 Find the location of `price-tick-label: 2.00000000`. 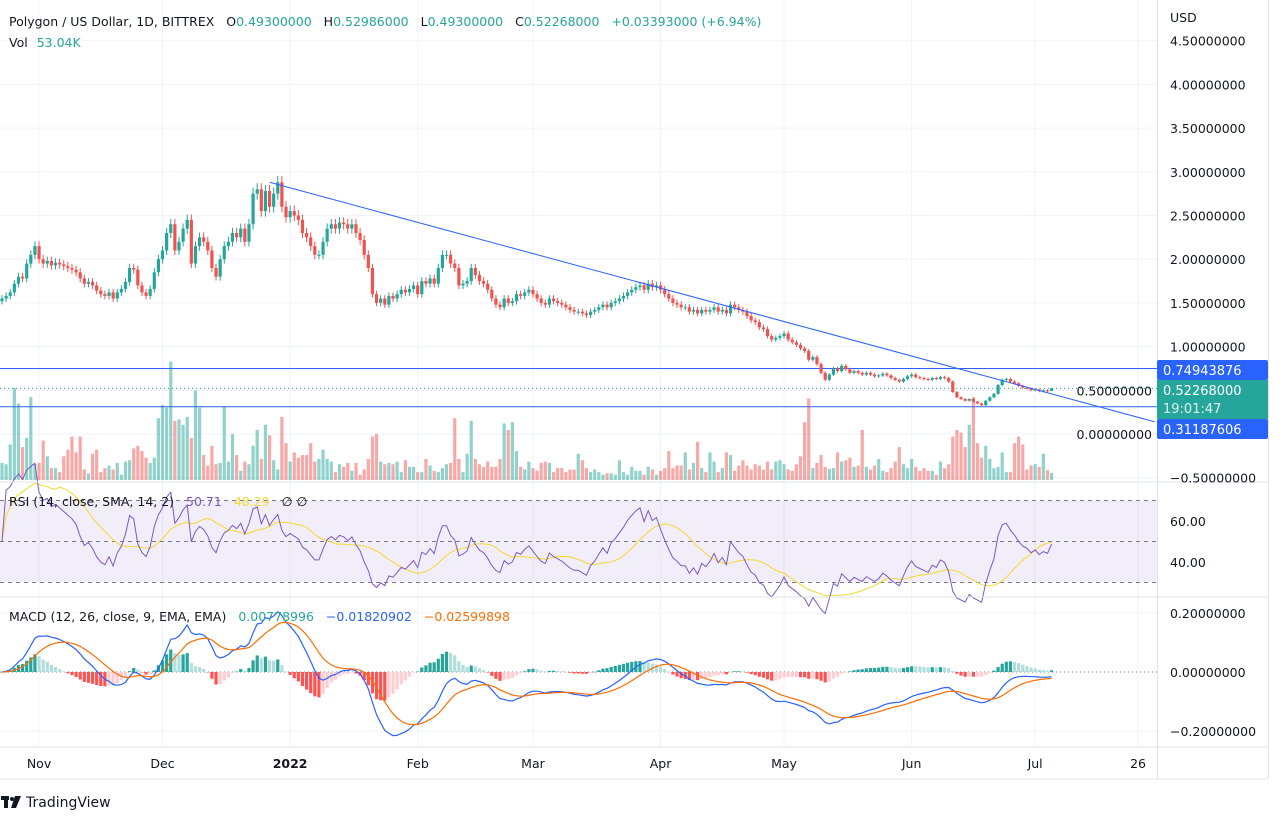

price-tick-label: 2.00000000 is located at coordinates (1208, 259).